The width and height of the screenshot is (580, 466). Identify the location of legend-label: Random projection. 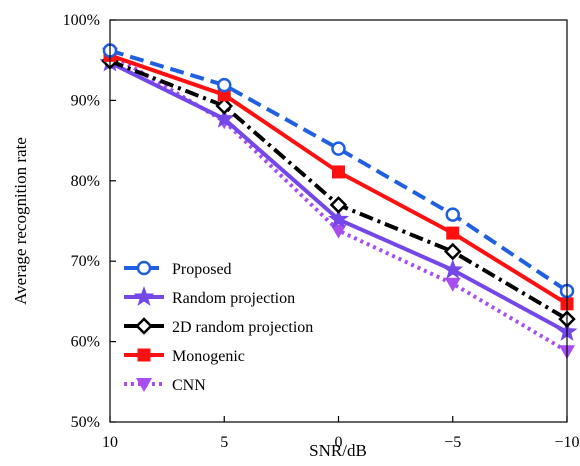
(233, 298).